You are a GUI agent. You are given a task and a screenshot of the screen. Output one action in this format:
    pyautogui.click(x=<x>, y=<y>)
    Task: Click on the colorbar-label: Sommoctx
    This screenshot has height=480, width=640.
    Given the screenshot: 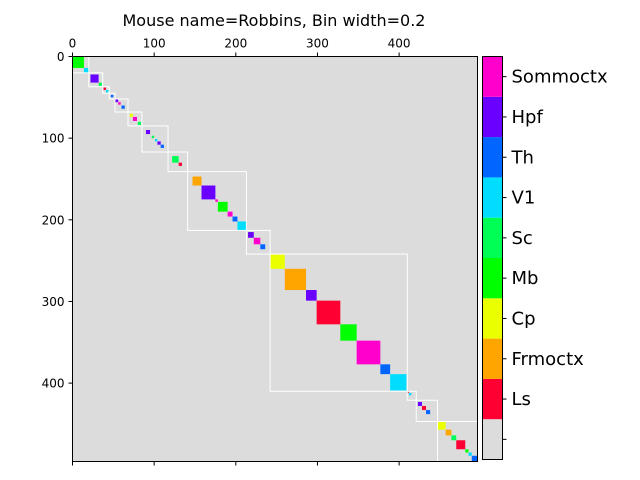 What is the action you would take?
    pyautogui.click(x=560, y=77)
    